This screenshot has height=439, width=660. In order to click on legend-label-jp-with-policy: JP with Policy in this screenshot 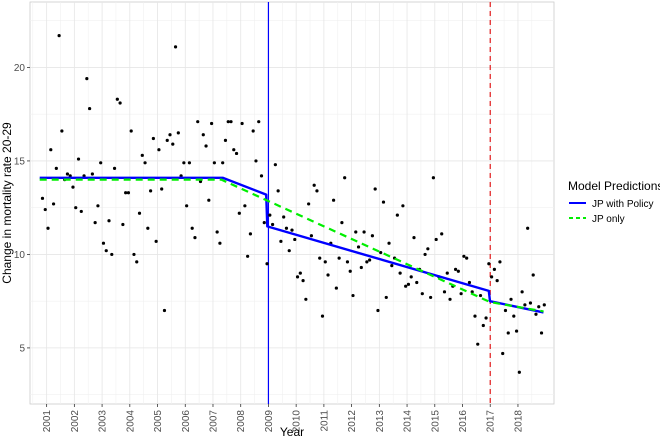, I will do `click(623, 204)`.